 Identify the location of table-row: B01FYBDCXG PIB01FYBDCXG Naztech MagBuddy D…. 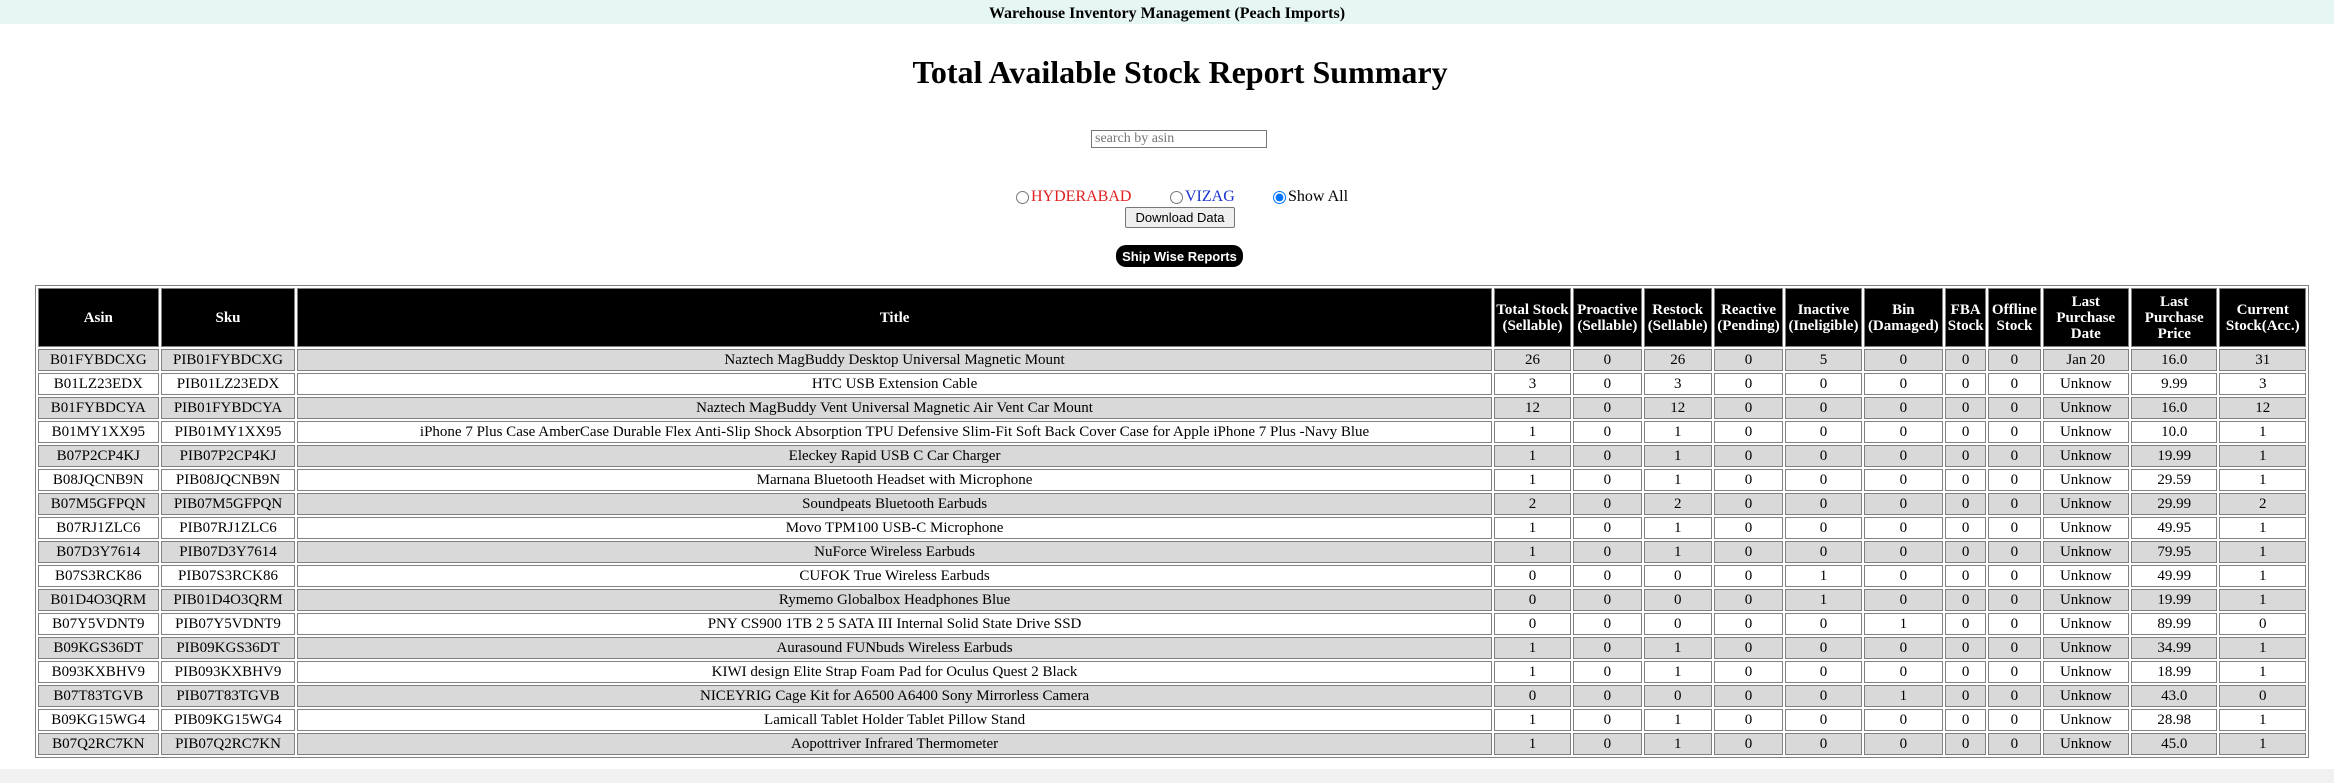
(1172, 360).